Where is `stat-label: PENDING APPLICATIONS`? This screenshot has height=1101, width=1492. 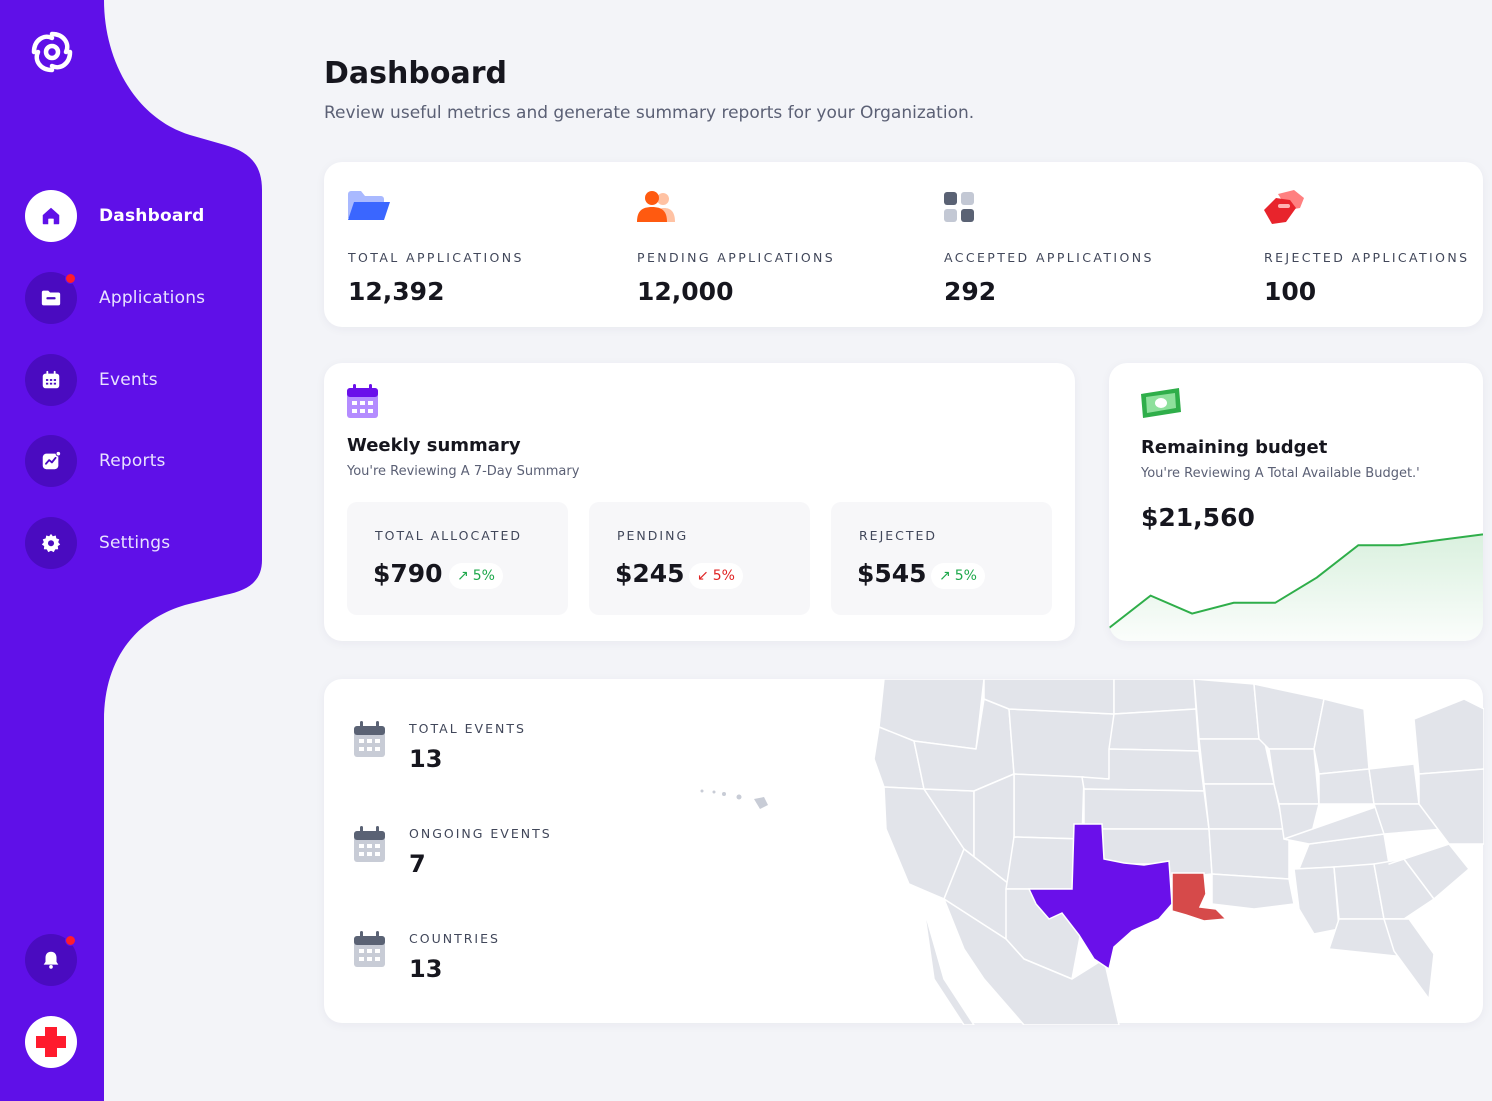 stat-label: PENDING APPLICATIONS is located at coordinates (736, 257).